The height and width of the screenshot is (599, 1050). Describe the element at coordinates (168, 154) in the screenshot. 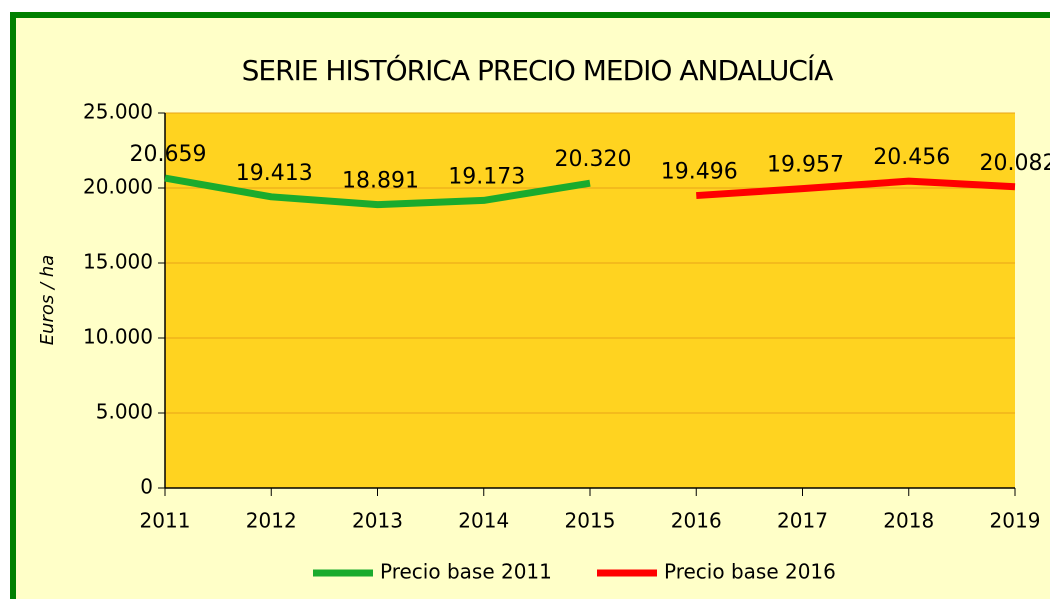

I see `data-label: 20.659` at that location.